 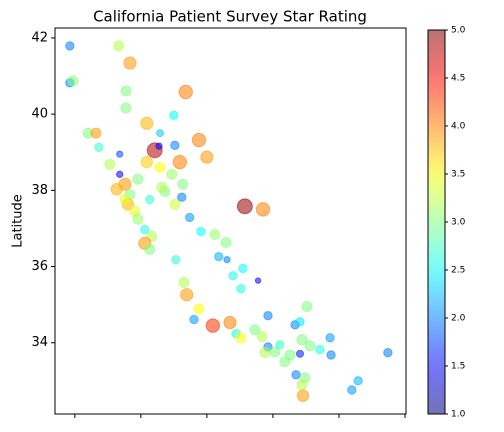 What do you see at coordinates (436, 222) in the screenshot?
I see `colorbar` at bounding box center [436, 222].